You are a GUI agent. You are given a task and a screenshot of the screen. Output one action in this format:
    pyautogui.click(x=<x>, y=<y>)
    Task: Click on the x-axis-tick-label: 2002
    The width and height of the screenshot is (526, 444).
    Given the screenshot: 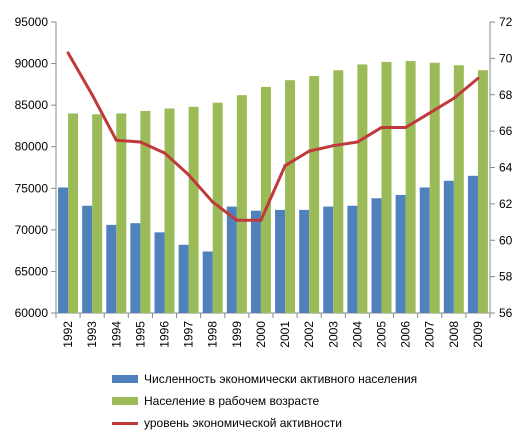 What is the action you would take?
    pyautogui.click(x=309, y=334)
    